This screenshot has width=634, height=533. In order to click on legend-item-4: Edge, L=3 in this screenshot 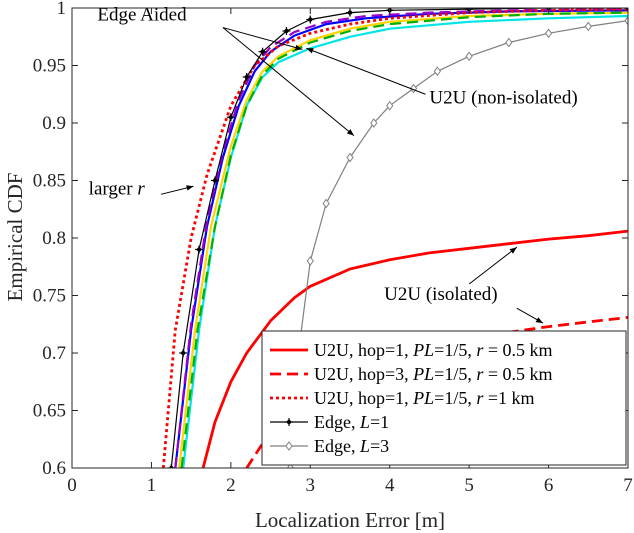, I will do `click(329, 446)`.